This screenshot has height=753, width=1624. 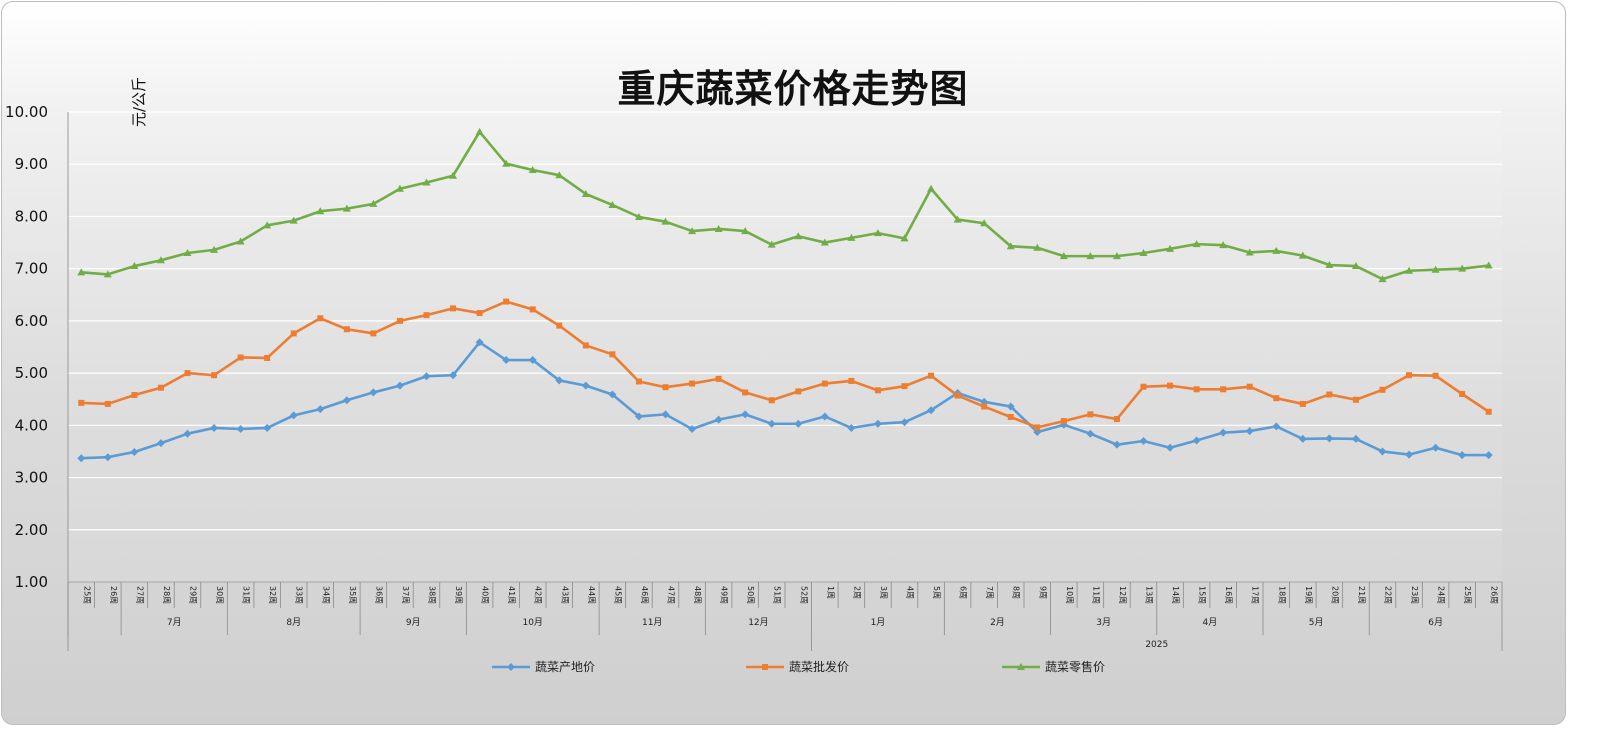 What do you see at coordinates (758, 622) in the screenshot?
I see `month-label: 12月` at bounding box center [758, 622].